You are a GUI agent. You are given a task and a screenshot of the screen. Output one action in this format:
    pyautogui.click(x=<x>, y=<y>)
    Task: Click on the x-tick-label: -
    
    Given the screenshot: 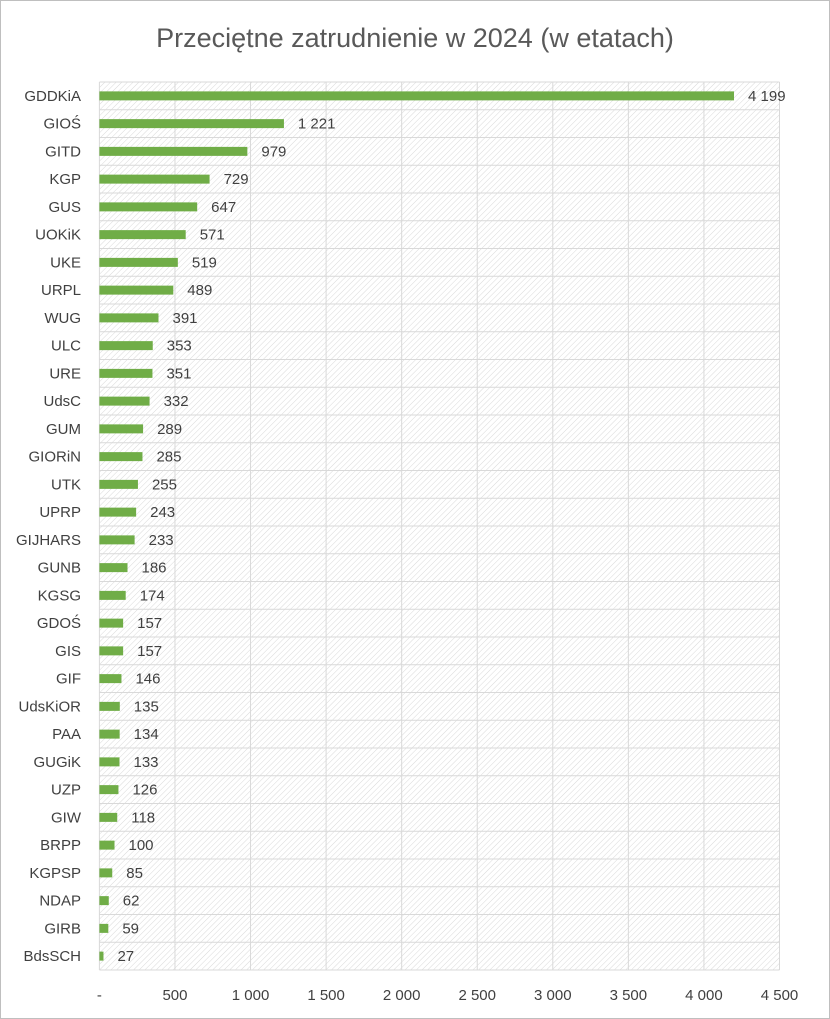 What is the action you would take?
    pyautogui.click(x=99, y=995)
    